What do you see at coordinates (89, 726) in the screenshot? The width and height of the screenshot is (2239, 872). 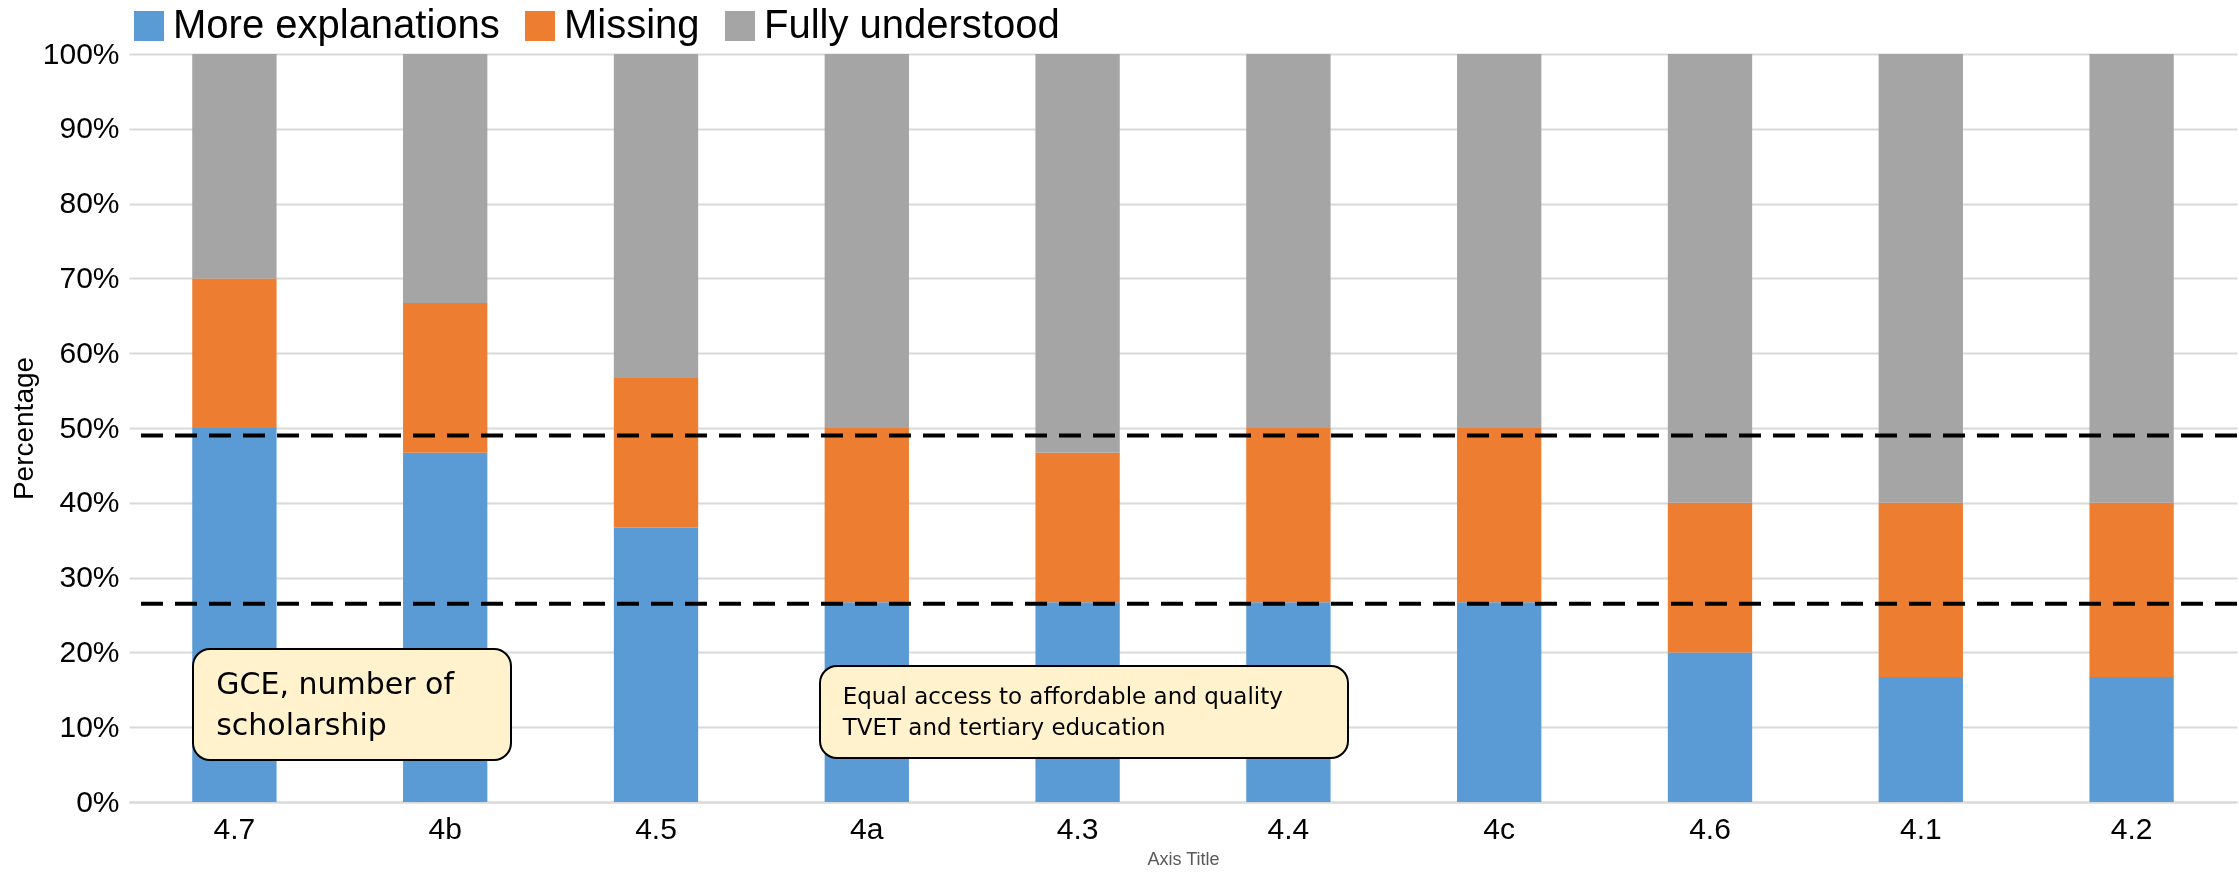 I see `y-tick-label: 10%` at bounding box center [89, 726].